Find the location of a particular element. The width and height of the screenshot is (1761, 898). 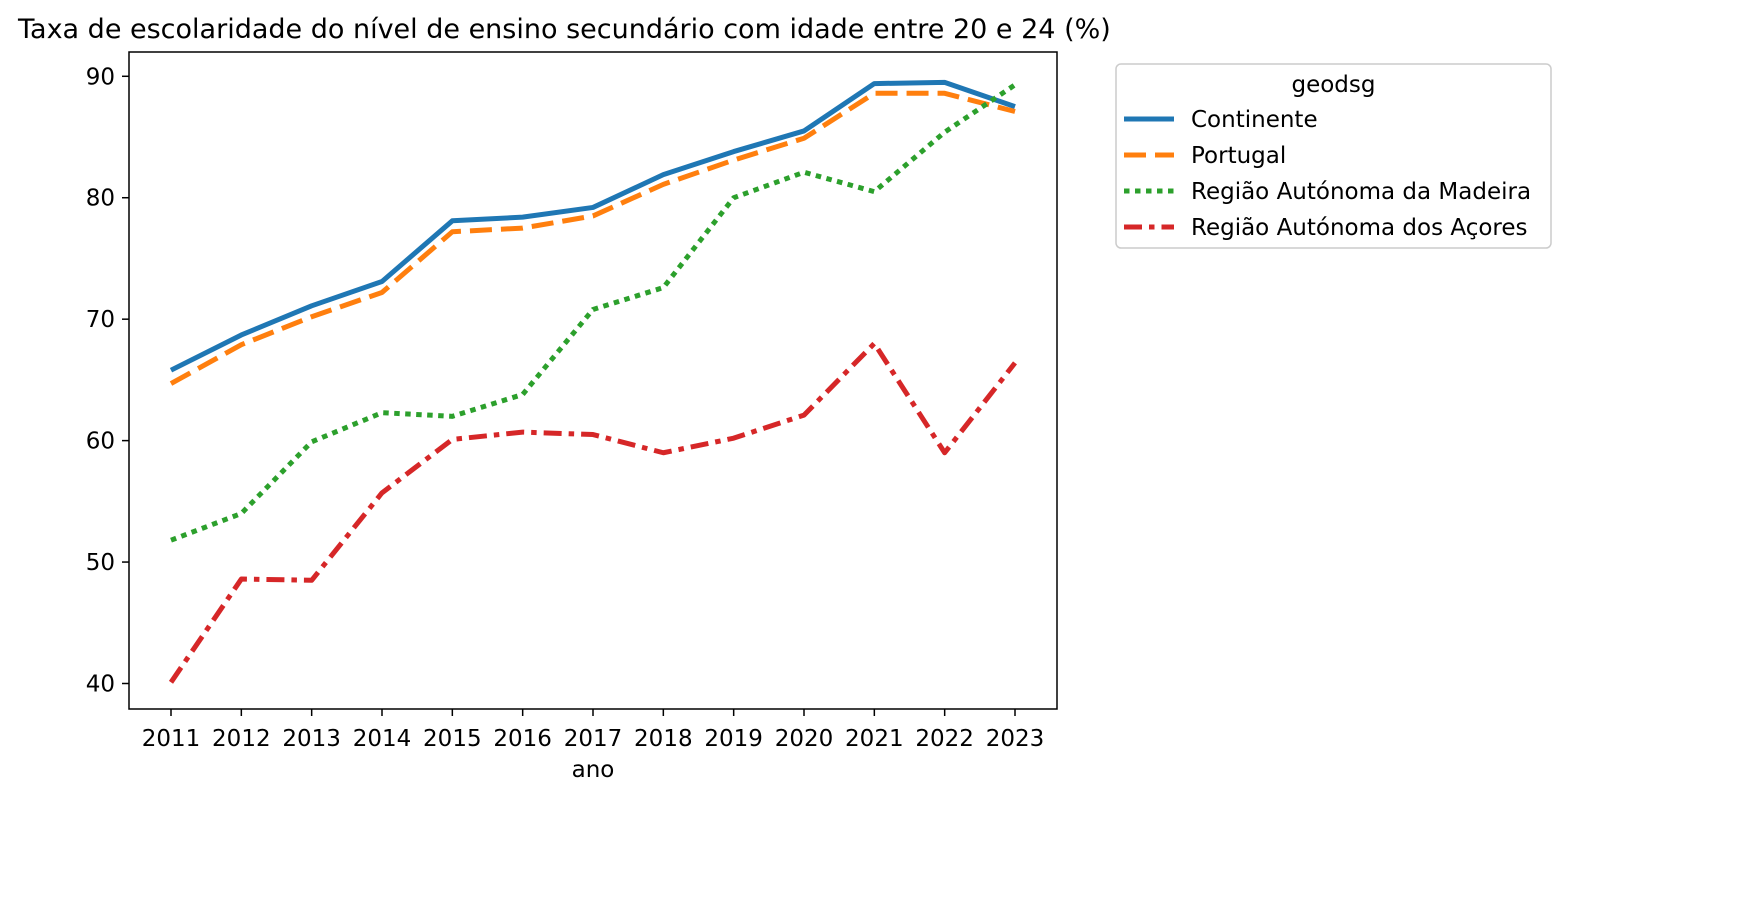

x-tick-label: 2013 is located at coordinates (311, 739).